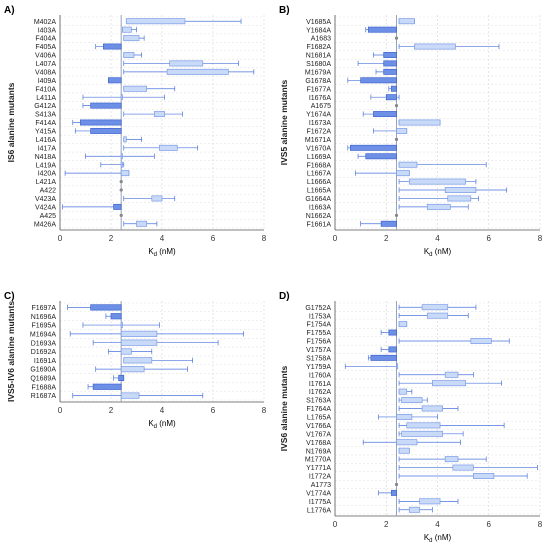 The width and height of the screenshot is (548, 550). What do you see at coordinates (45, 89) in the screenshot?
I see `category-label: F410A` at bounding box center [45, 89].